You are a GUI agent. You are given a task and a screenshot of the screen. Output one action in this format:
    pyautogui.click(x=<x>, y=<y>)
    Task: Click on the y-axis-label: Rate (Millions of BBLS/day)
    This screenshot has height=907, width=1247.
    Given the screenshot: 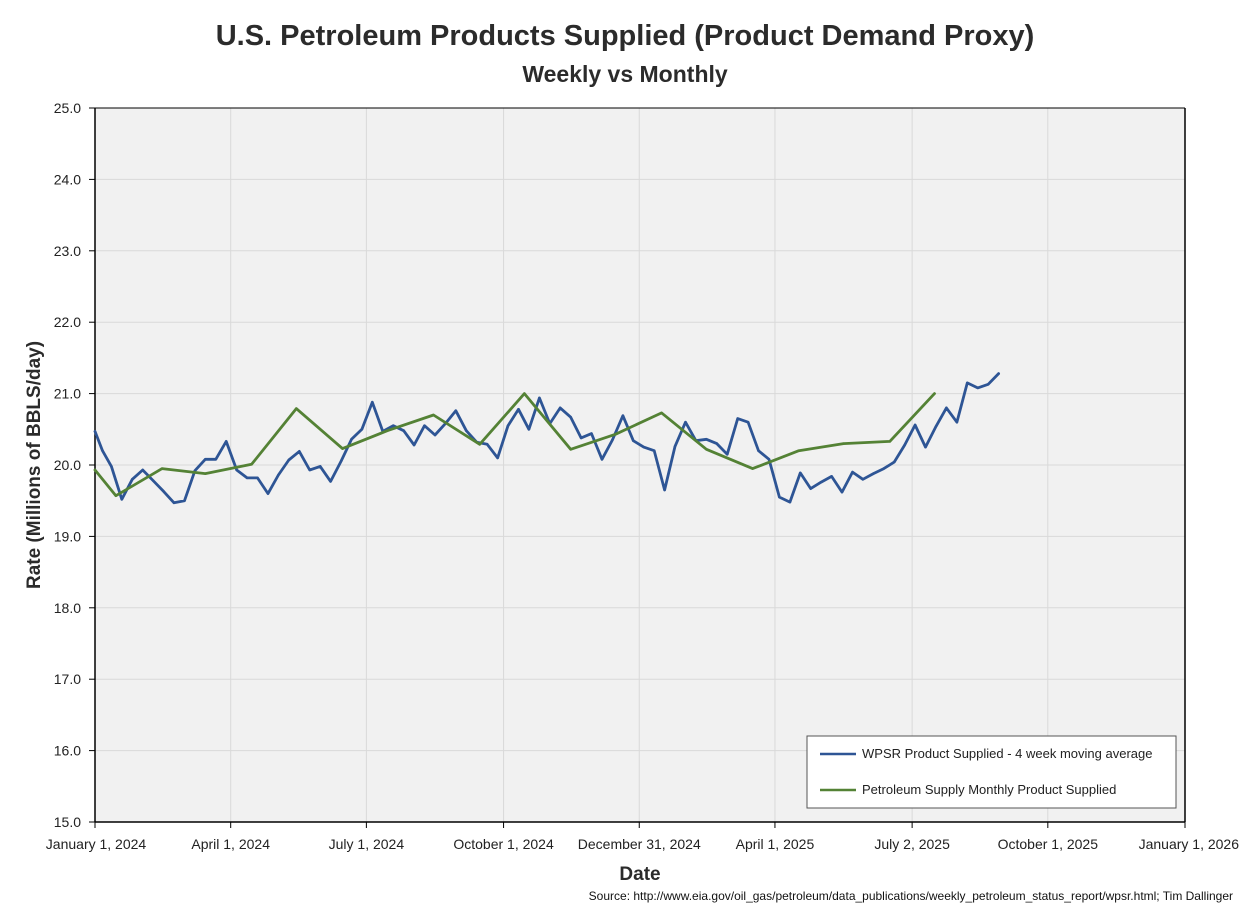 What is the action you would take?
    pyautogui.click(x=34, y=465)
    